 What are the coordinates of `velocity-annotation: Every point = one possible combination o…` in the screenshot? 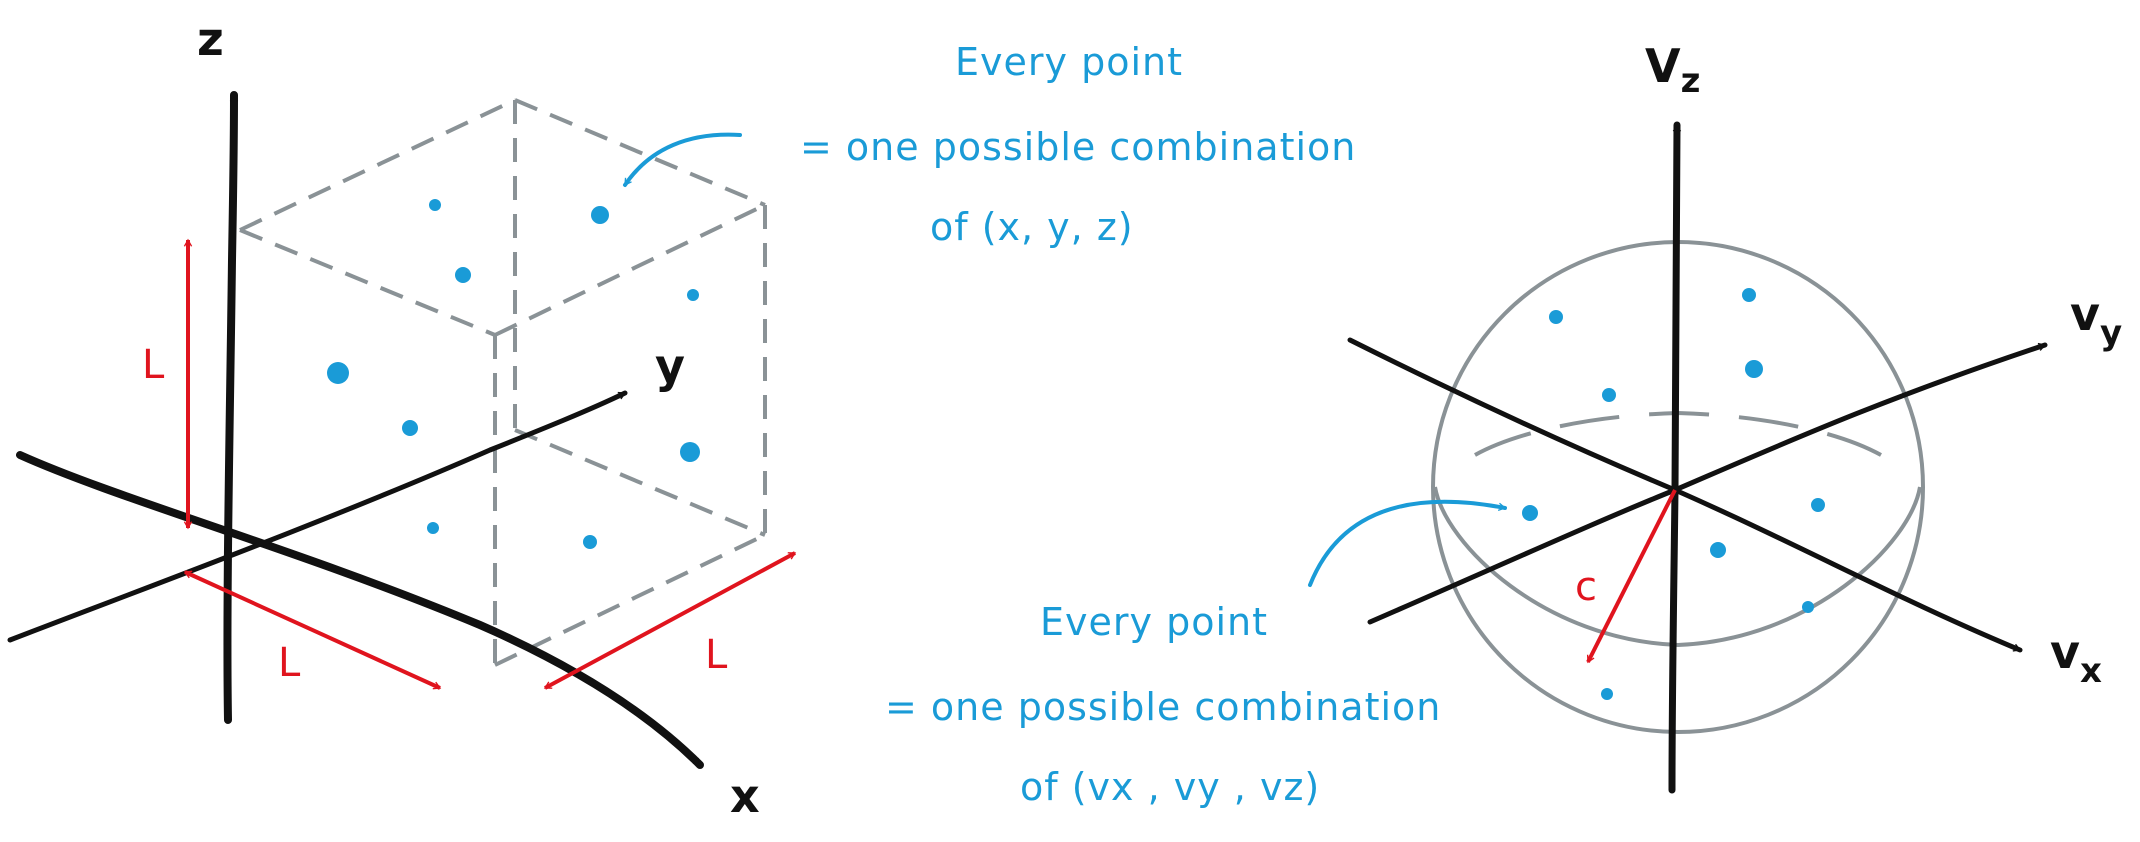 It's located at (1163, 704).